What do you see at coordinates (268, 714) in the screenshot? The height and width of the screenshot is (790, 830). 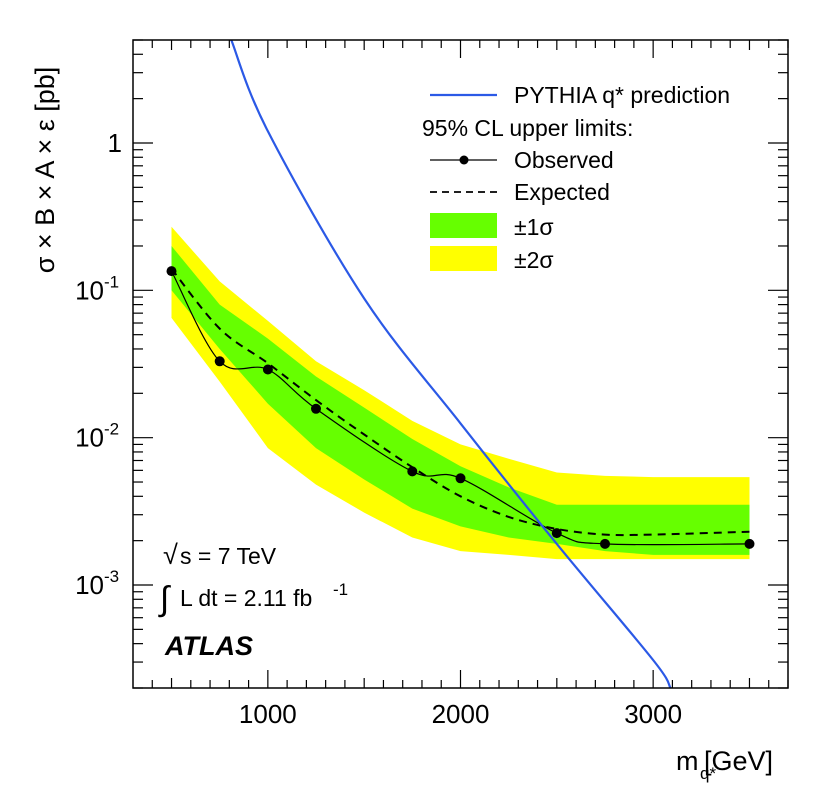 I see `x-tick-label: 1000` at bounding box center [268, 714].